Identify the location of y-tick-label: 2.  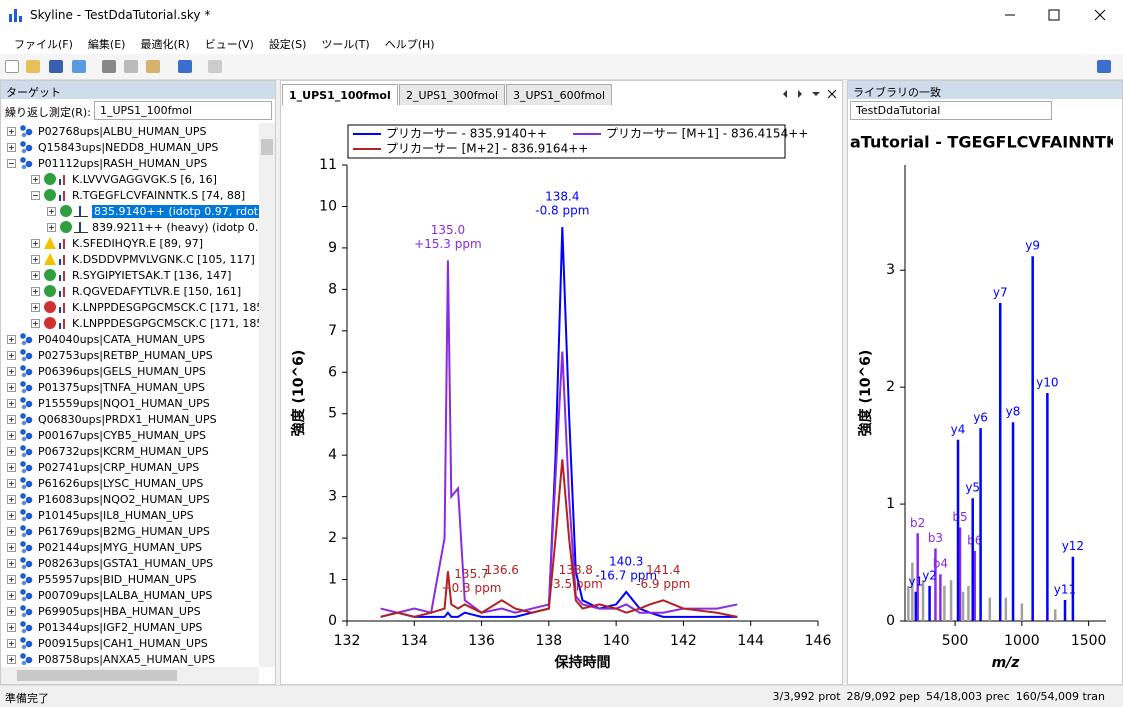
(890, 387).